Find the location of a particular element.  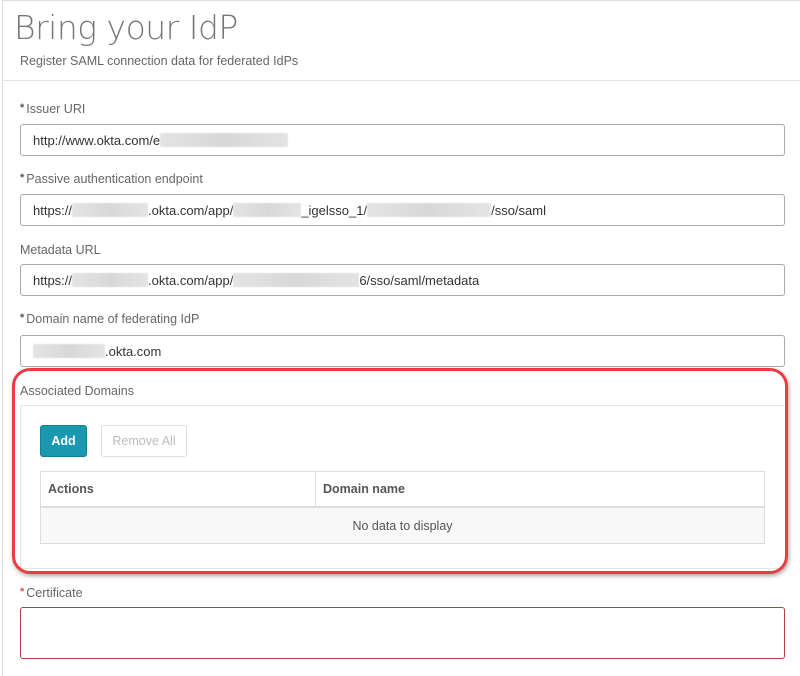

value-text: 6/sso/saml/metadata is located at coordinates (419, 280).